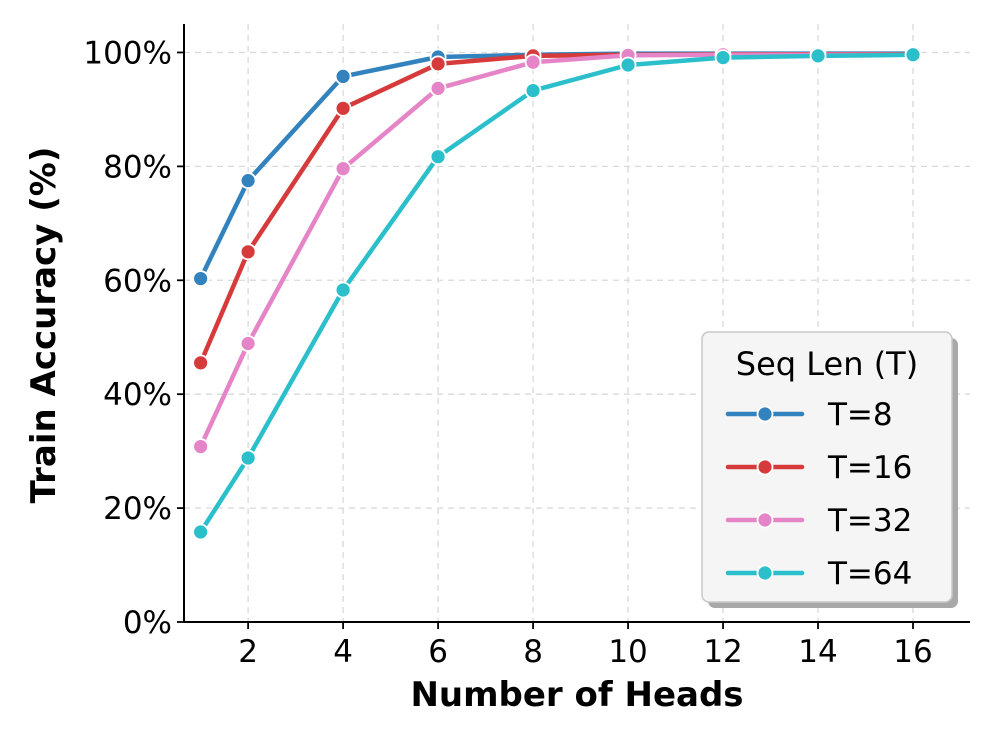 The image size is (996, 740). What do you see at coordinates (869, 574) in the screenshot?
I see `legend-label: T=64` at bounding box center [869, 574].